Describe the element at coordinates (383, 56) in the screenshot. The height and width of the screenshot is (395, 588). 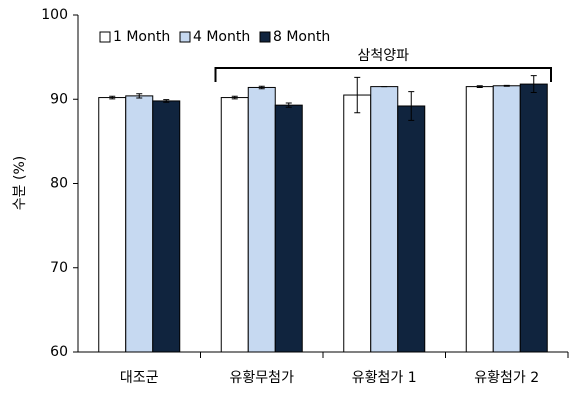
I see `annotation: 삼척양파` at that location.